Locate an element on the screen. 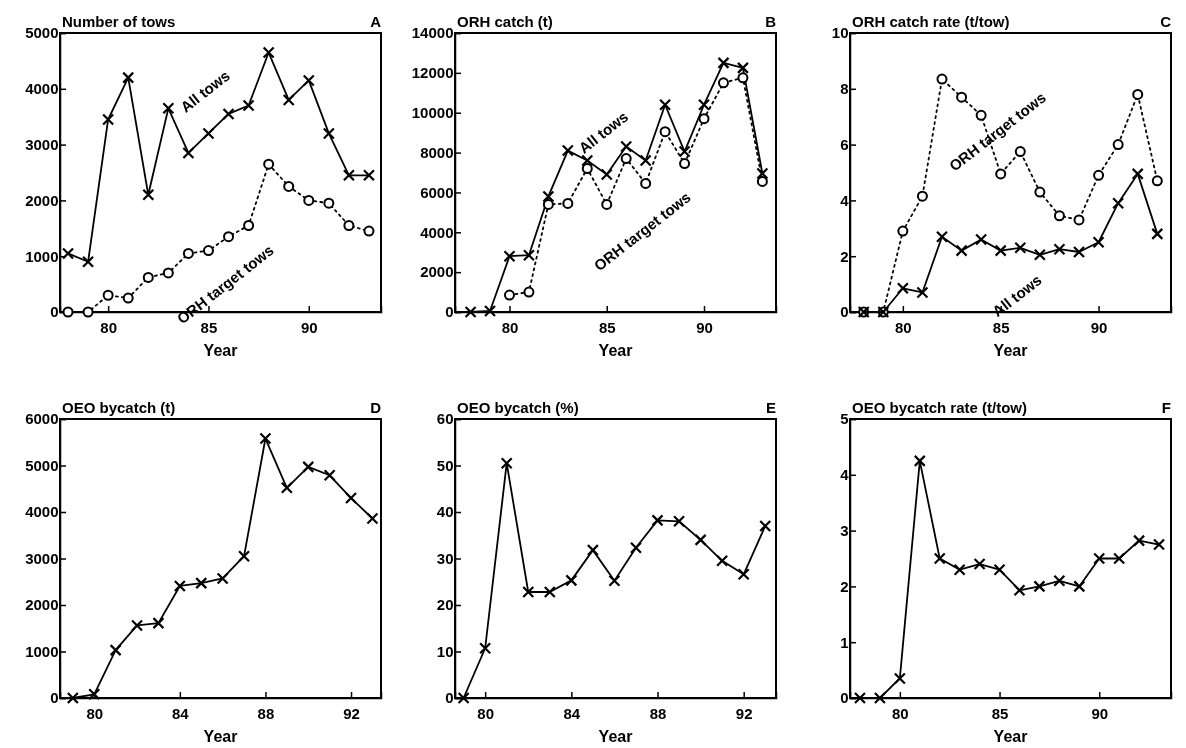 The image size is (1186, 748). chart-title: ORH catch rate (t/tow) is located at coordinates (931, 21).